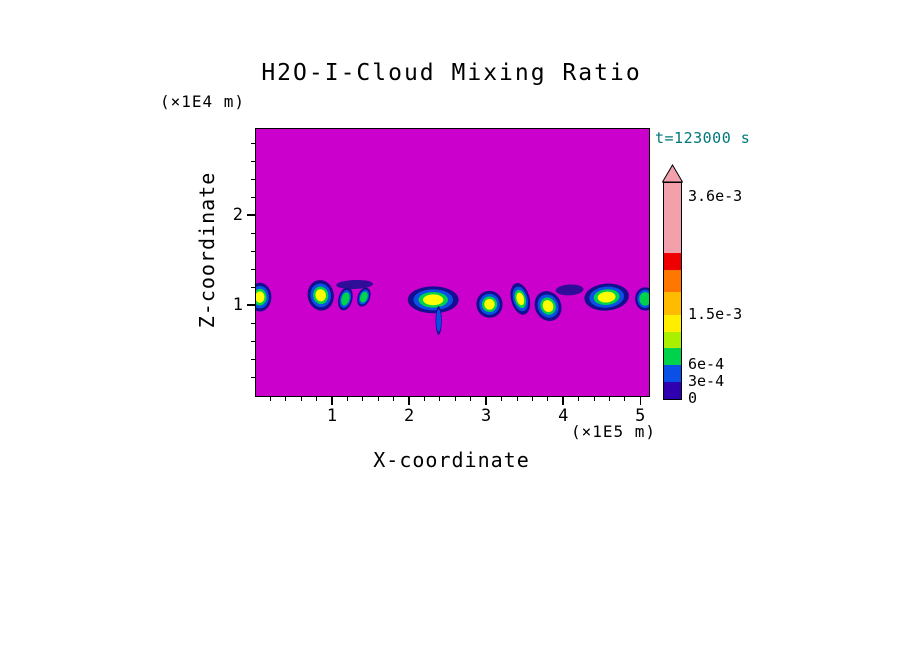 The width and height of the screenshot is (904, 654). Describe the element at coordinates (237, 215) in the screenshot. I see `y-tick-label: 2` at that location.